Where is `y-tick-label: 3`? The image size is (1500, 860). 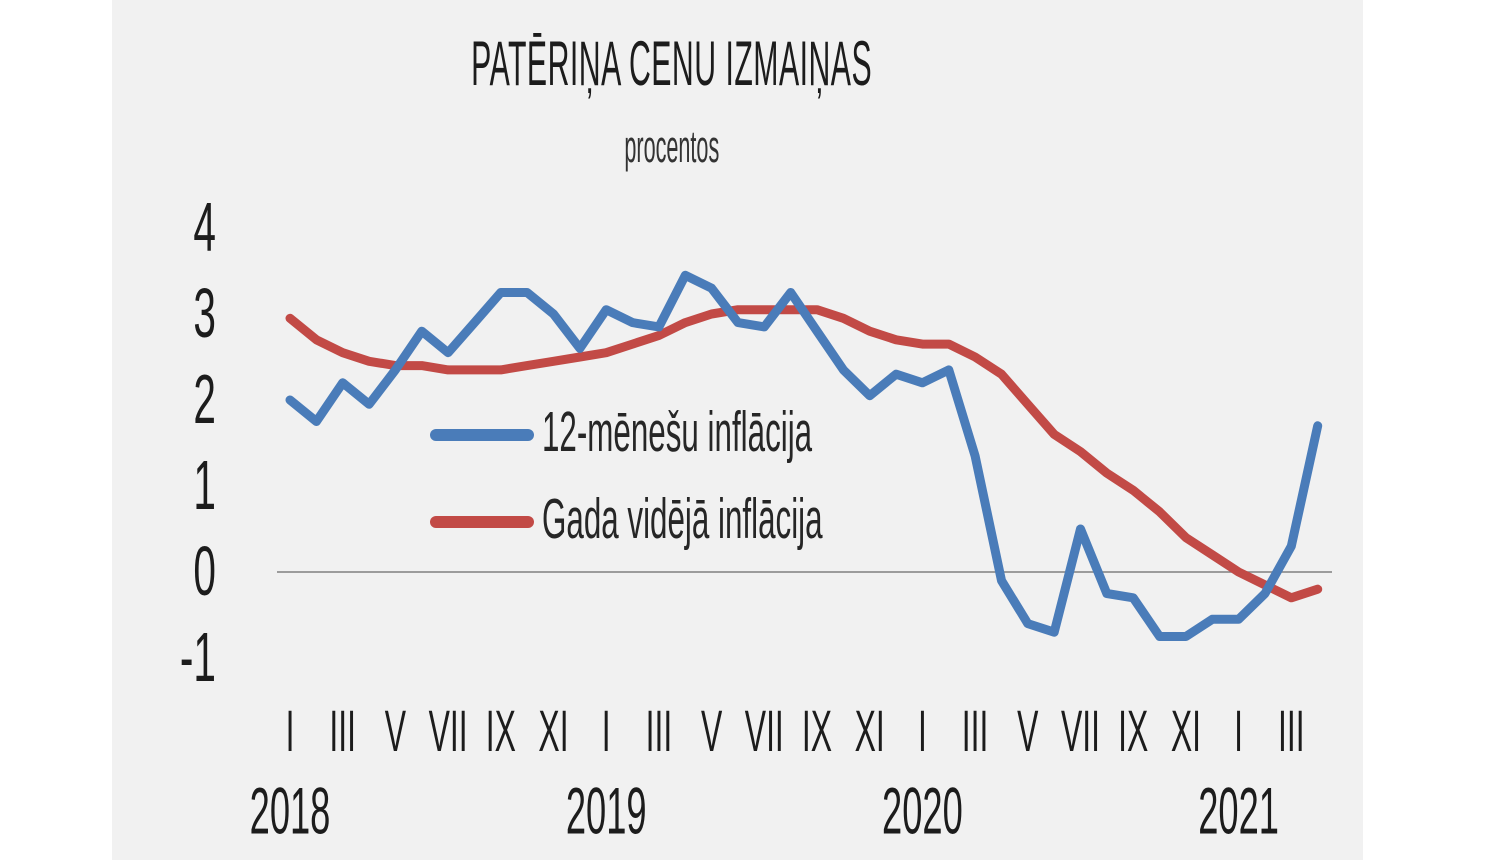
y-tick-label: 3 is located at coordinates (204, 314).